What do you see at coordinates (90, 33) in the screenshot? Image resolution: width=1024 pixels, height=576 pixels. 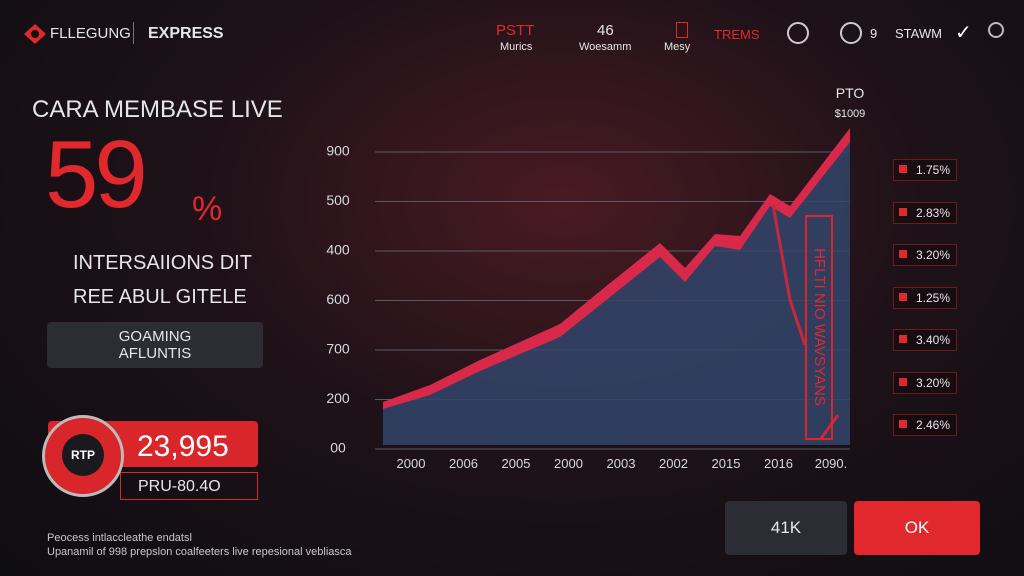 I see `logo: FLLEGUNG` at bounding box center [90, 33].